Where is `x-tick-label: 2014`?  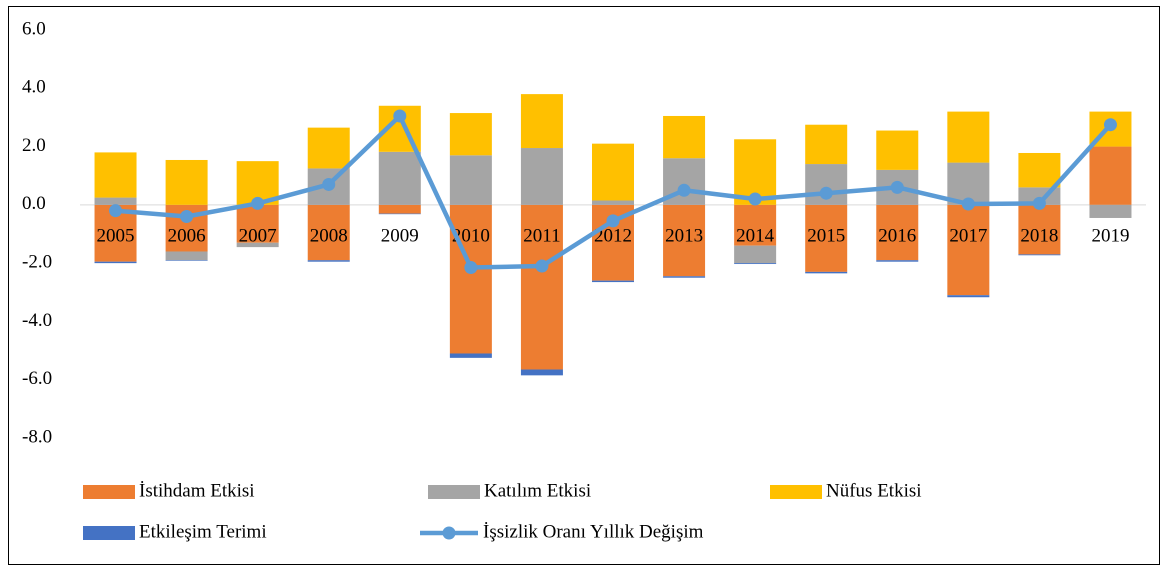
x-tick-label: 2014 is located at coordinates (755, 235).